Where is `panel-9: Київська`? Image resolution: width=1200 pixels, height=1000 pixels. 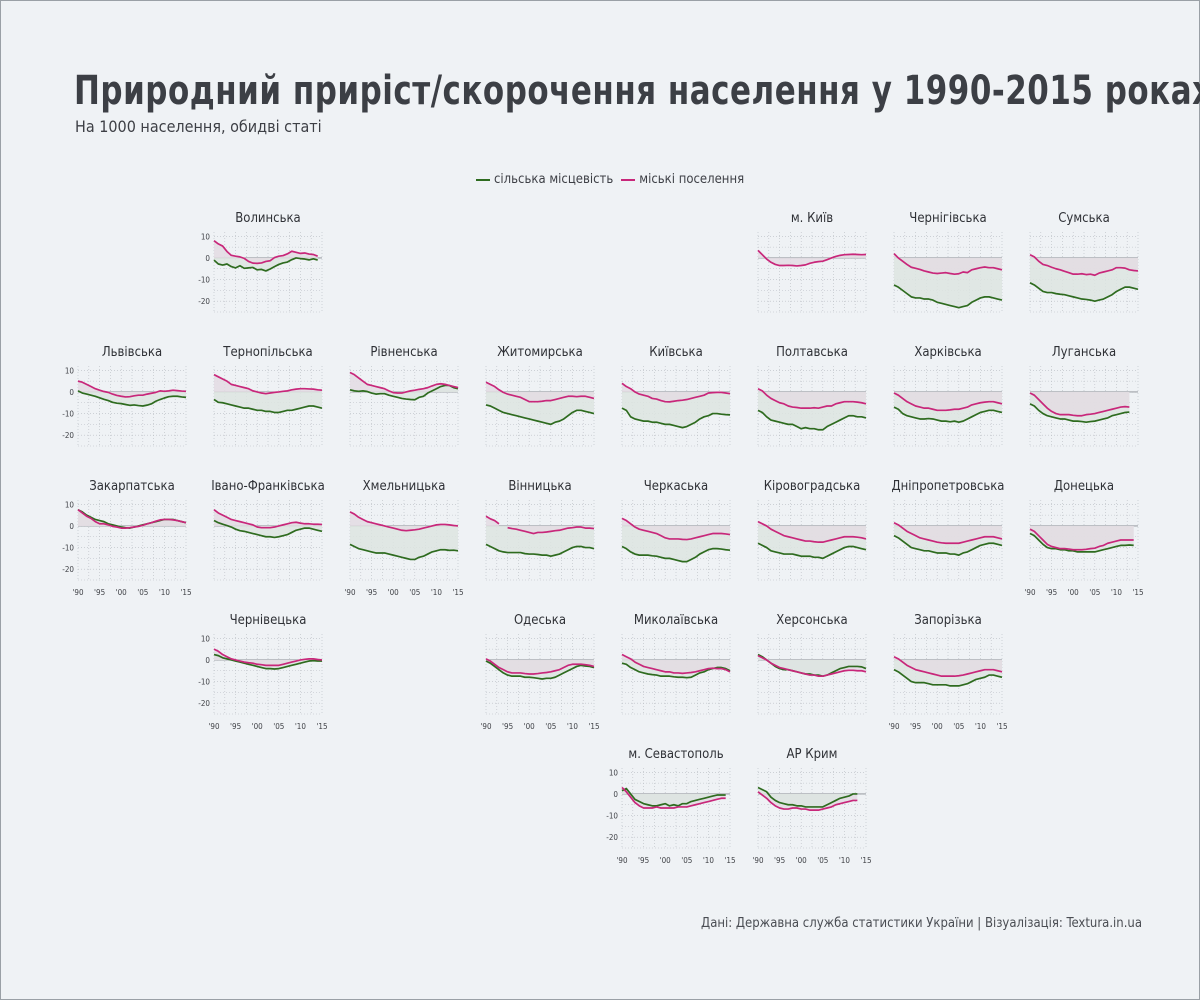 panel-9: Київська is located at coordinates (676, 396).